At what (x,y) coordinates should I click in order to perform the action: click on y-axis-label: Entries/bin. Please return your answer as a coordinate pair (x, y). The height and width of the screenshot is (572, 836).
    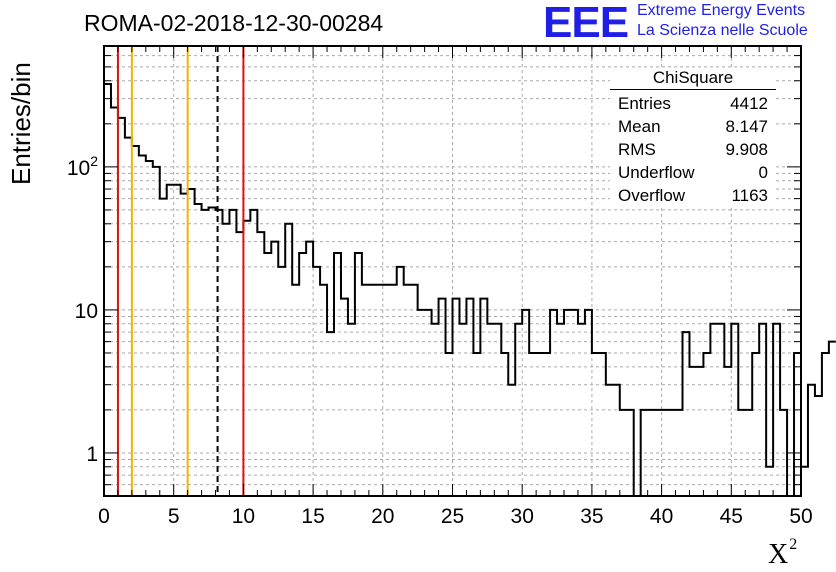
    Looking at the image, I should click on (21, 123).